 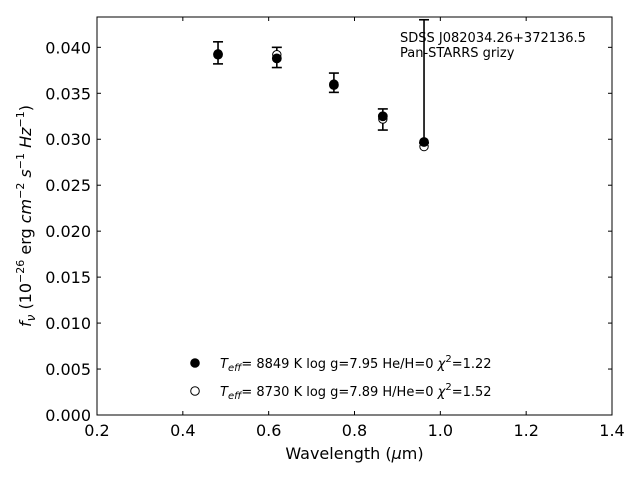 What do you see at coordinates (321, 85) in the screenshot?
I see `plot-area` at bounding box center [321, 85].